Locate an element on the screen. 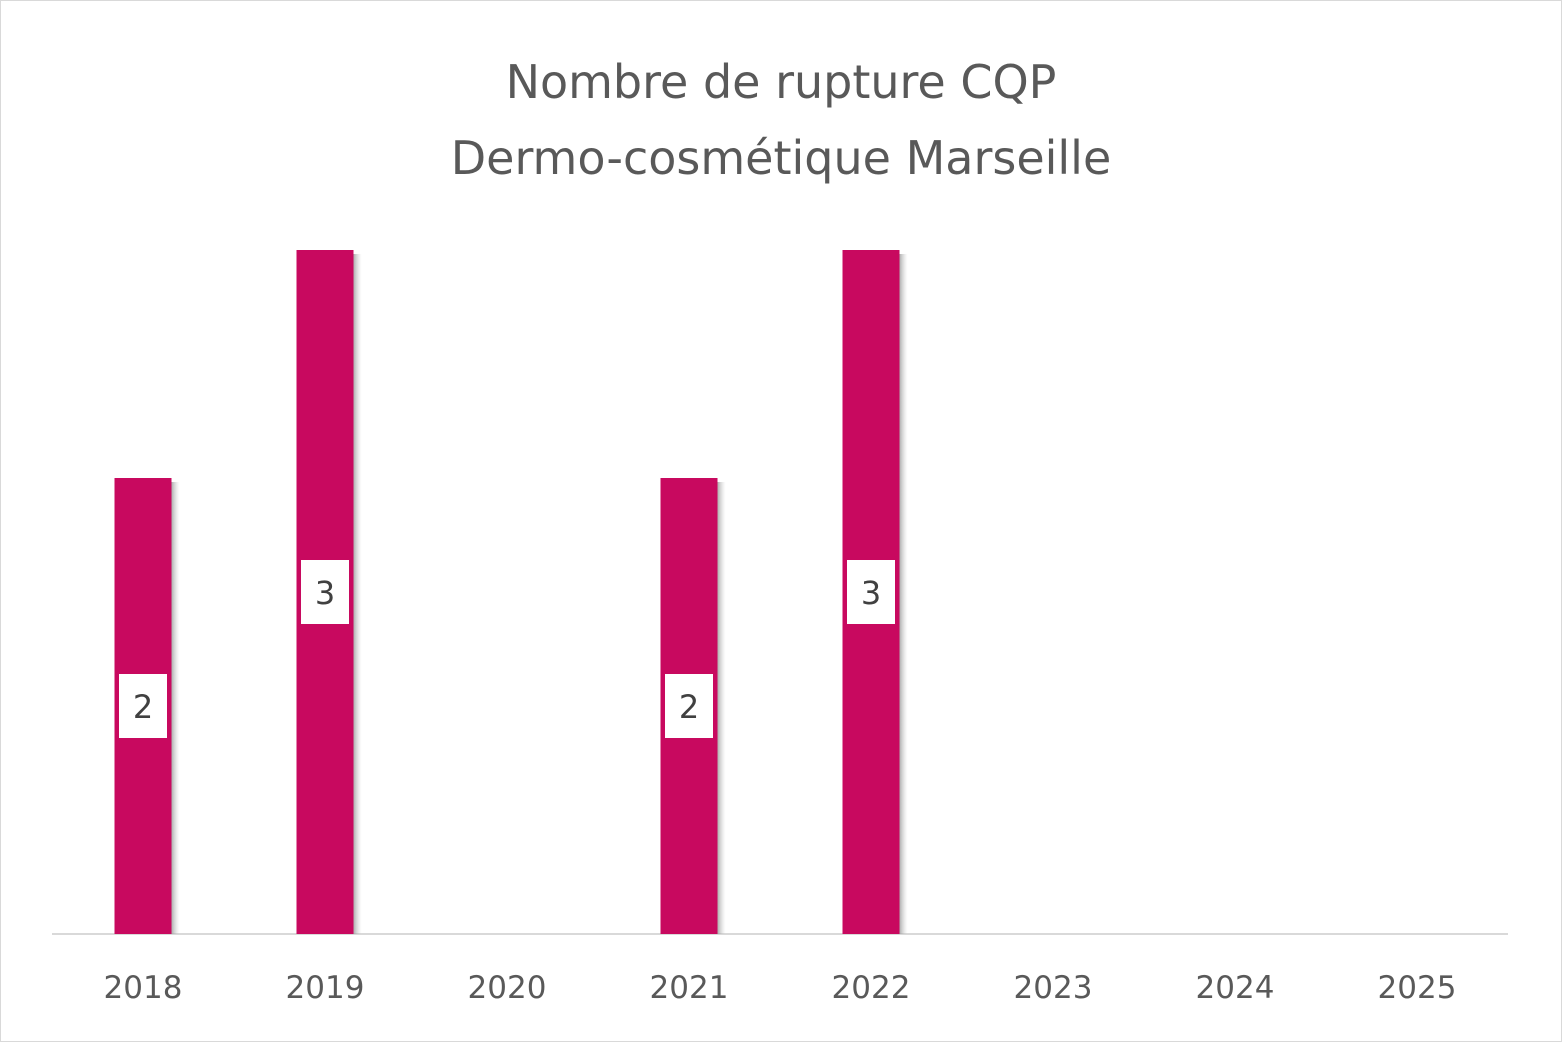 Image resolution: width=1562 pixels, height=1042 pixels. x-tick-label-2024: 2024 is located at coordinates (1235, 988).